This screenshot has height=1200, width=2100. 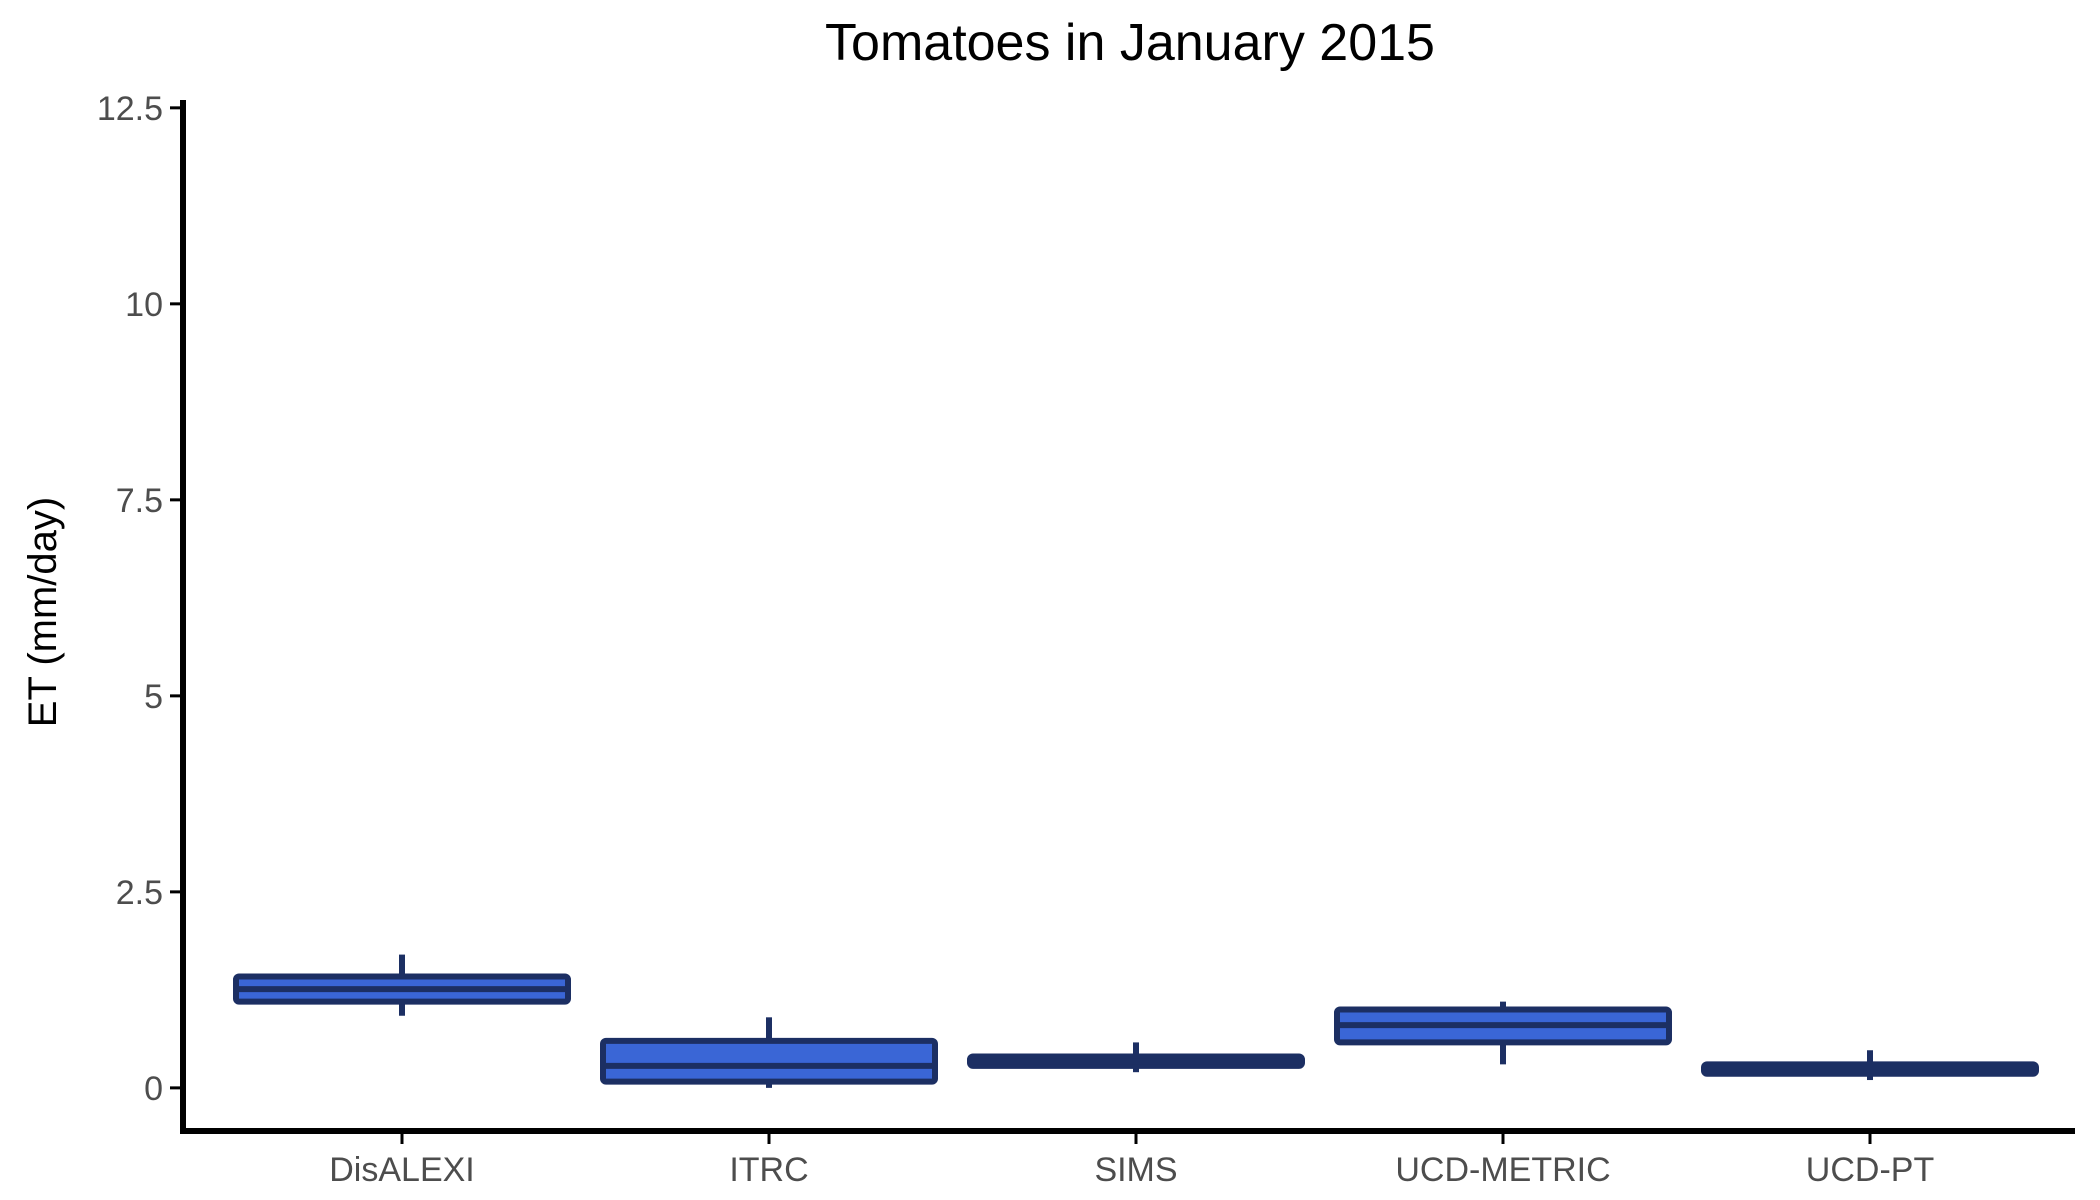 I want to click on y-axis-label: ET (mm/day), so click(x=43, y=612).